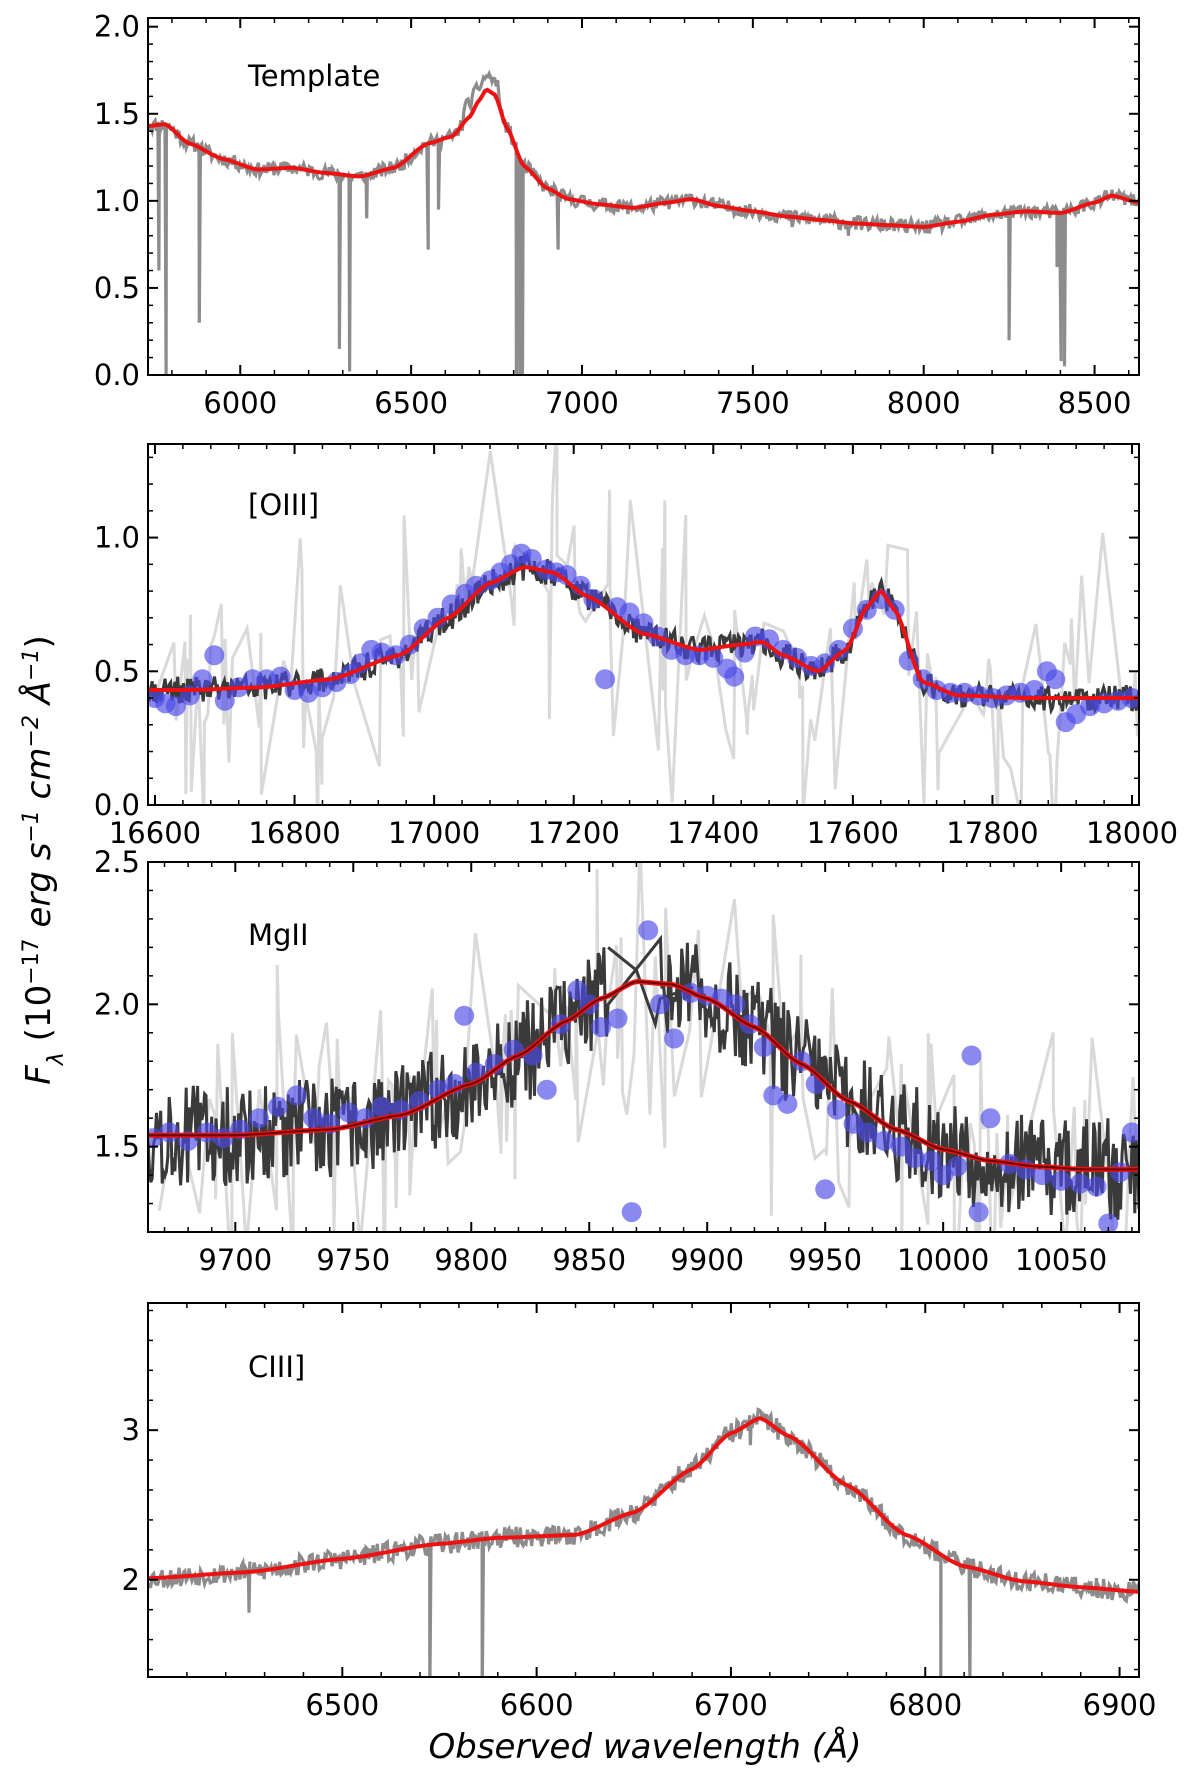 Image resolution: width=1200 pixels, height=1777 pixels. I want to click on x-tick-label: 6600, so click(537, 1705).